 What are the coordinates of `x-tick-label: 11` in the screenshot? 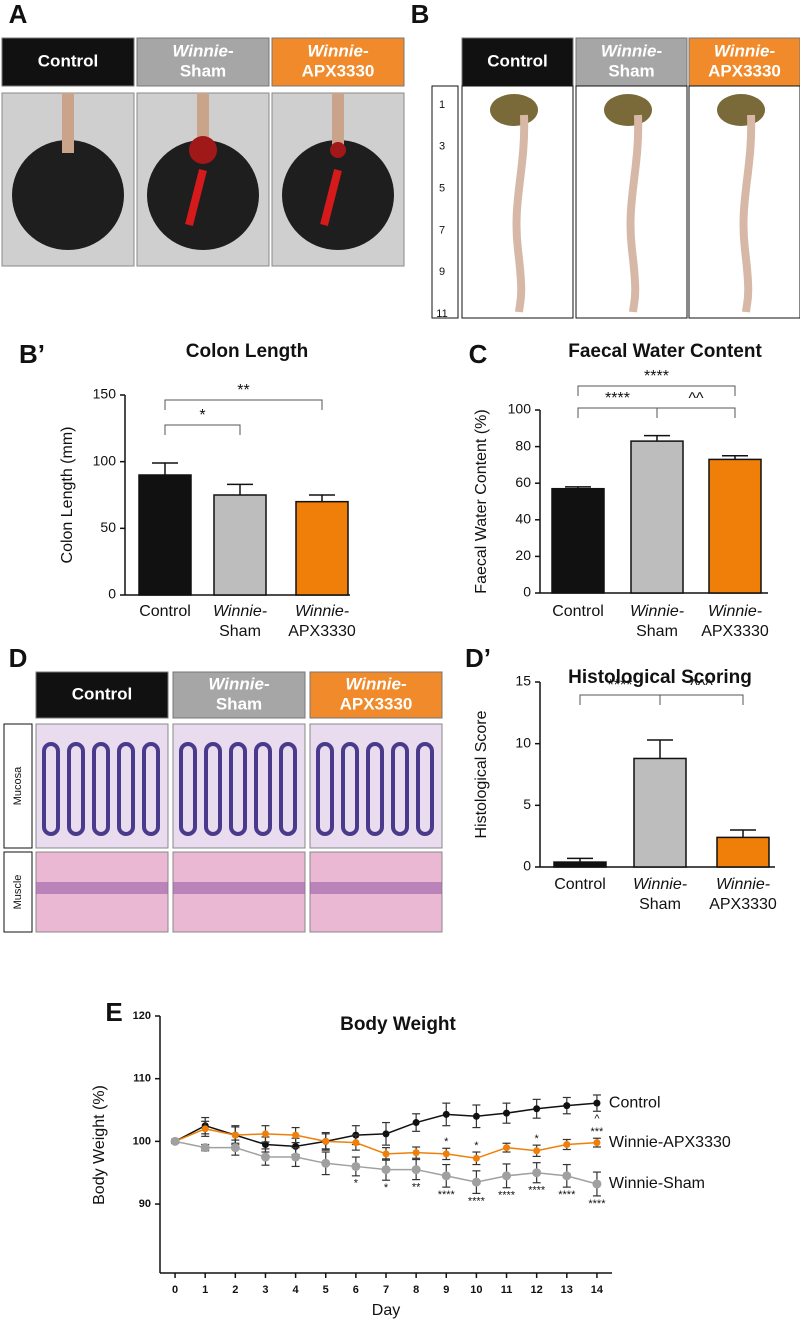 It's located at (507, 1290).